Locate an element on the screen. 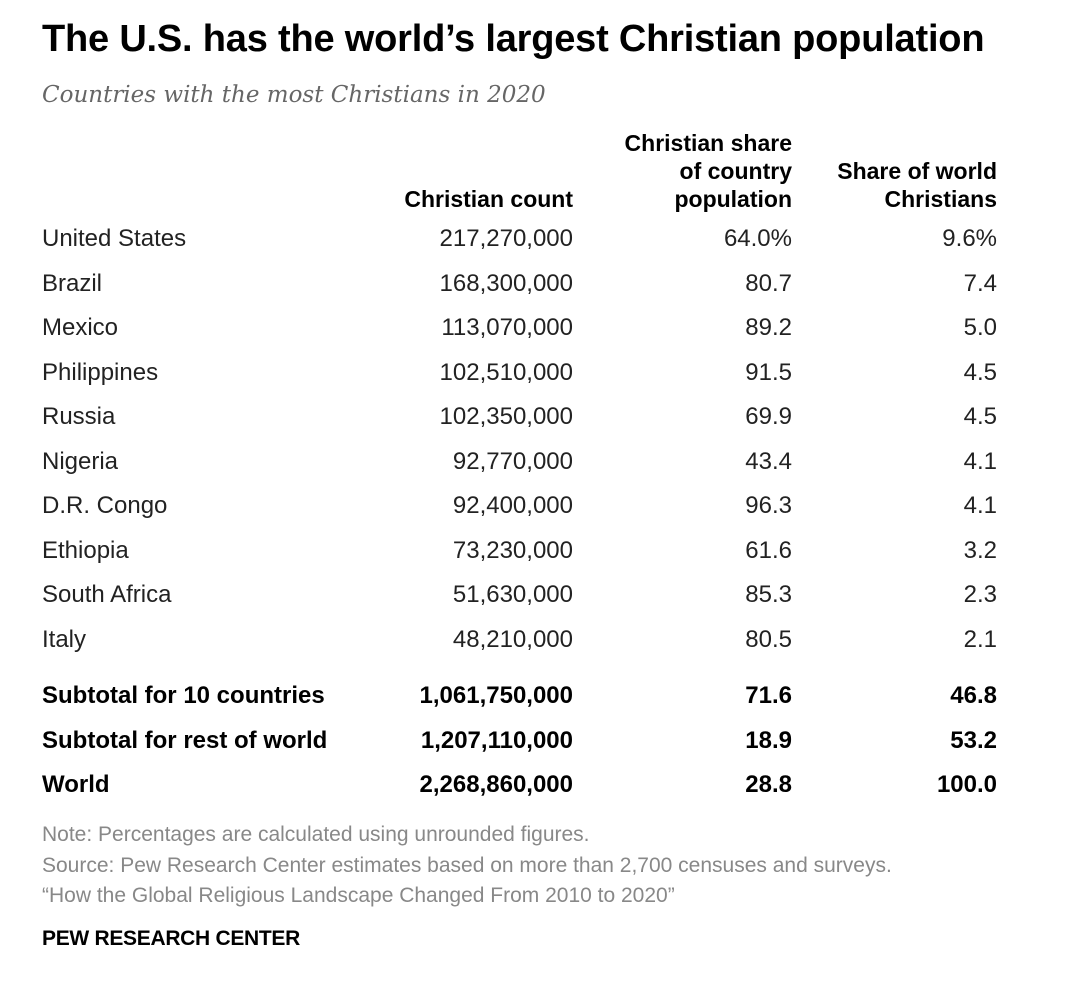  cell-count: 48,210,000 is located at coordinates (512, 639).